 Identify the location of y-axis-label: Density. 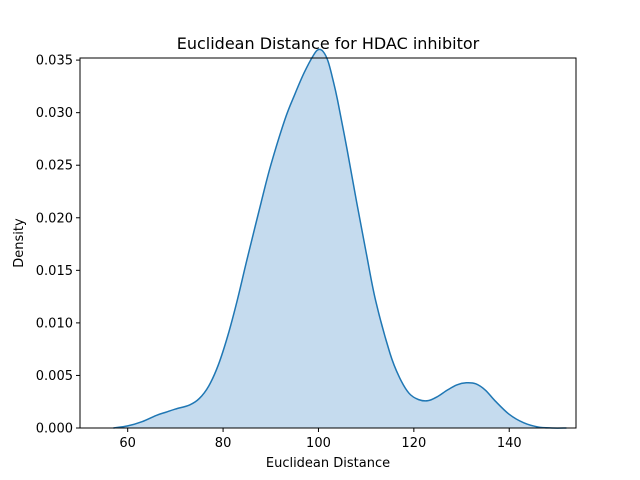
(19, 243).